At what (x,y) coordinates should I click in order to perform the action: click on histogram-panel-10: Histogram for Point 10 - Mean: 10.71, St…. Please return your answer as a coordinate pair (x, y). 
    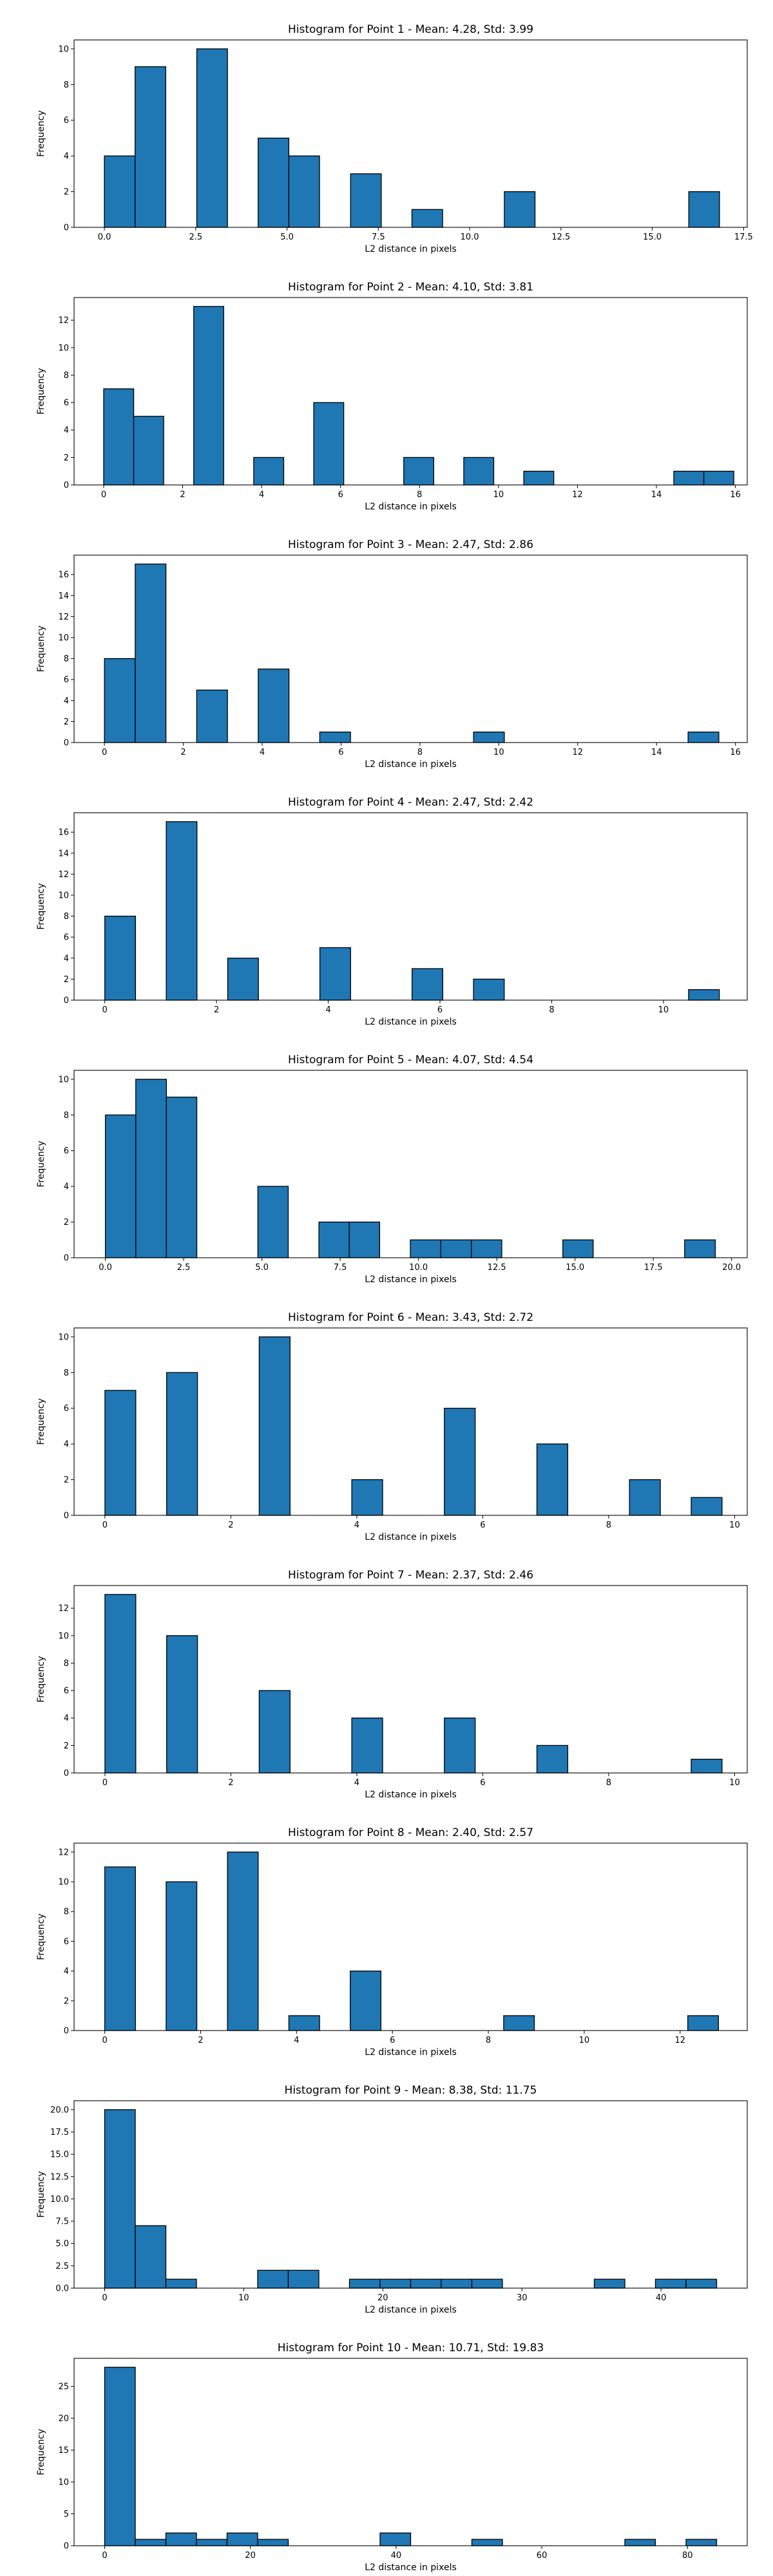
    Looking at the image, I should click on (392, 2458).